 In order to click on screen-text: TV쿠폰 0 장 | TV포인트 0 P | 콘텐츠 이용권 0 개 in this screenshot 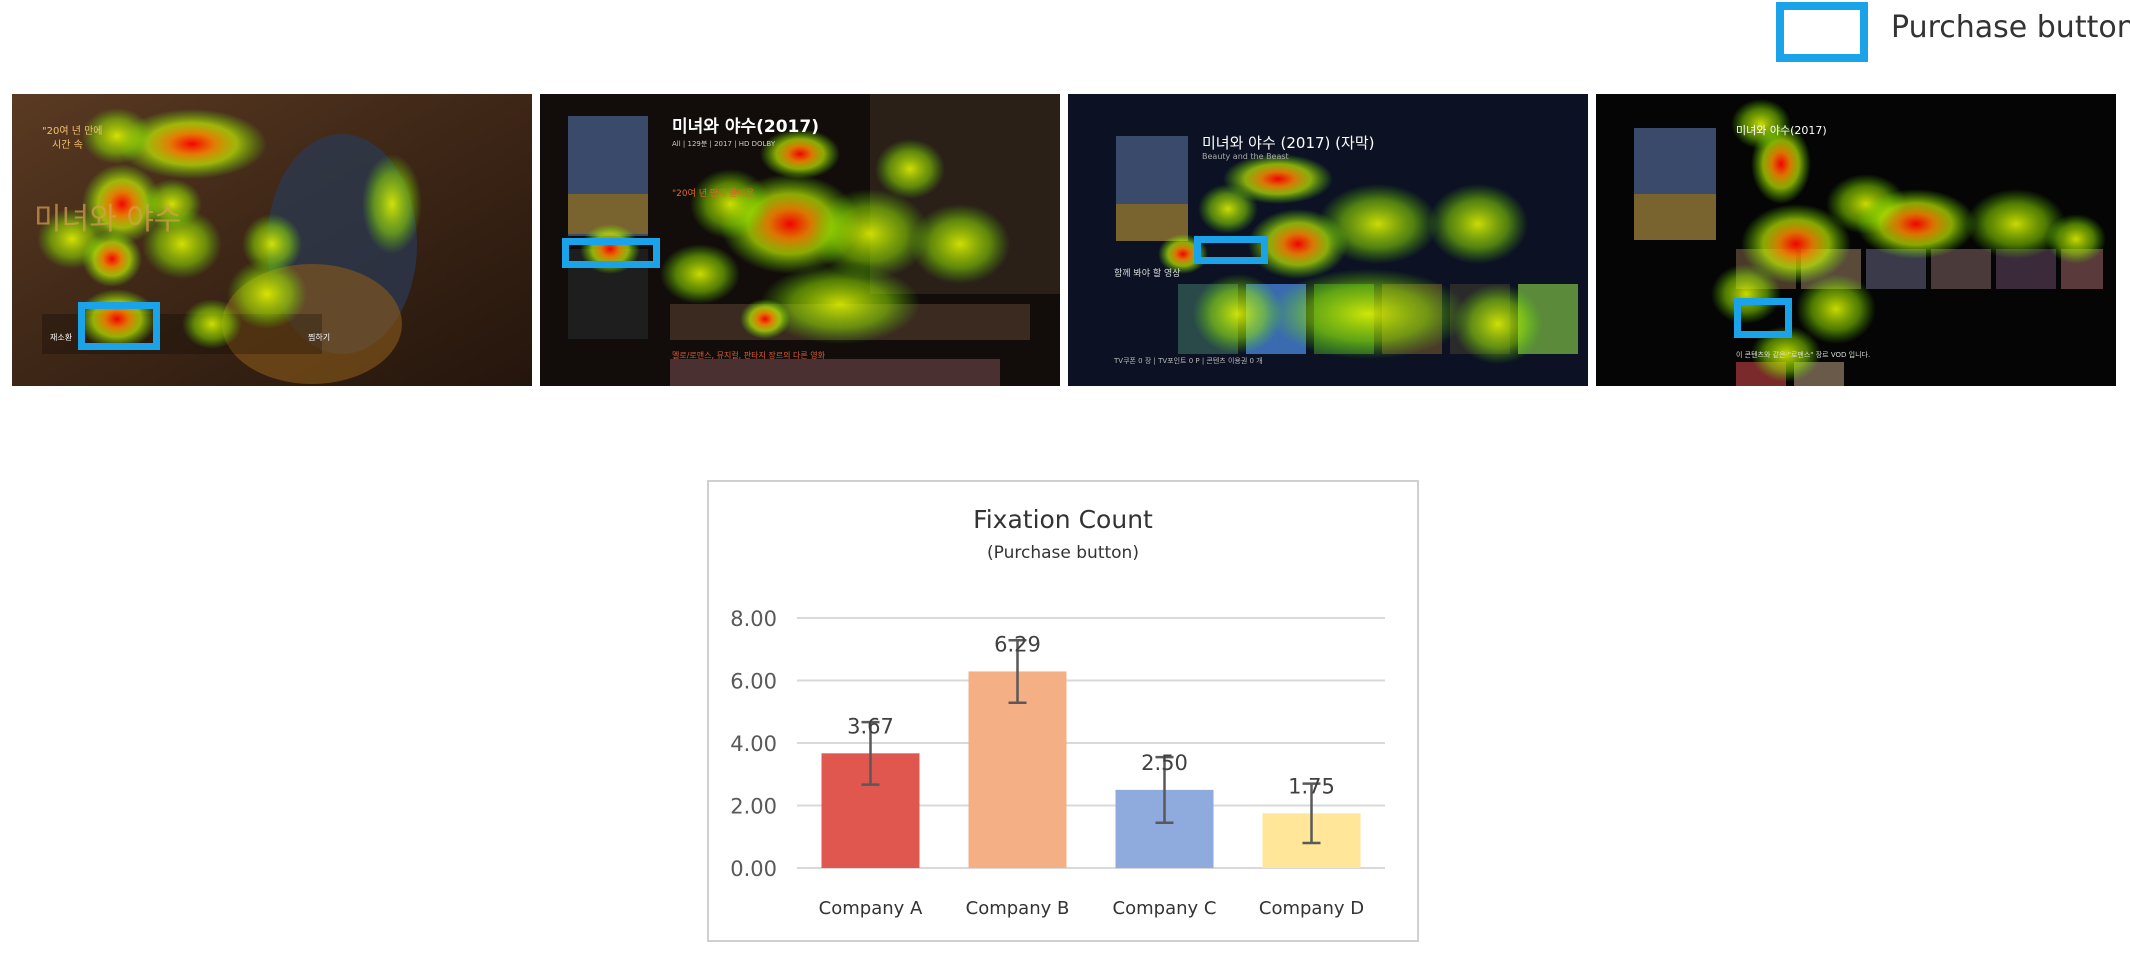, I will do `click(1188, 361)`.